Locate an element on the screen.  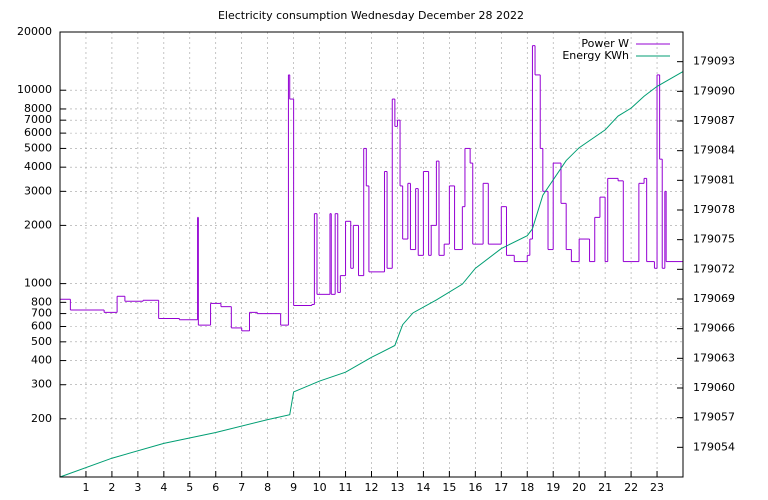
x-tick-label: 6 is located at coordinates (215, 487).